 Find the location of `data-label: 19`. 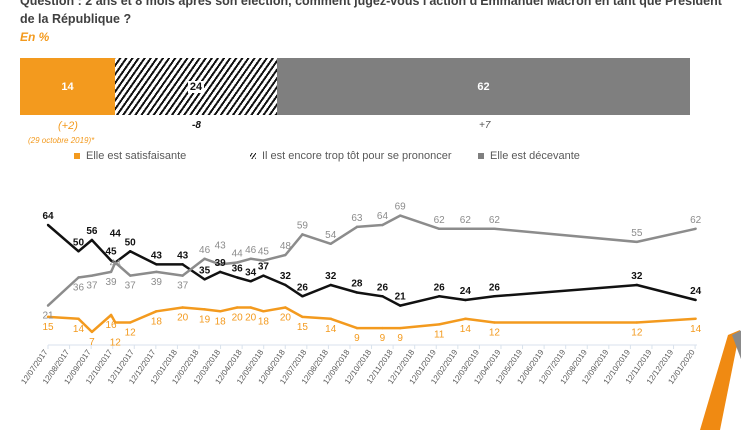

data-label: 19 is located at coordinates (205, 319).